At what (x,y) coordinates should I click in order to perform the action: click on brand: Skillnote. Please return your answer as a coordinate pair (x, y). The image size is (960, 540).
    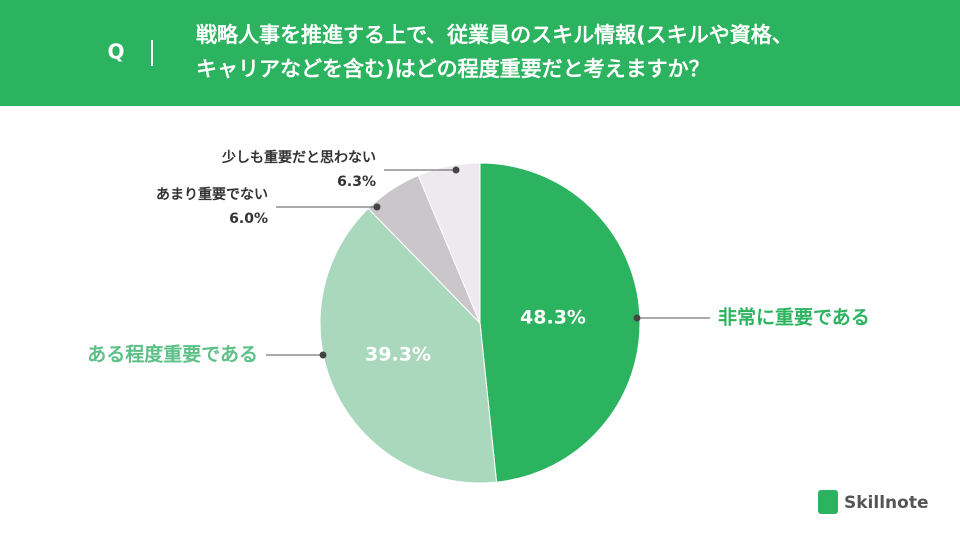
    Looking at the image, I should click on (886, 503).